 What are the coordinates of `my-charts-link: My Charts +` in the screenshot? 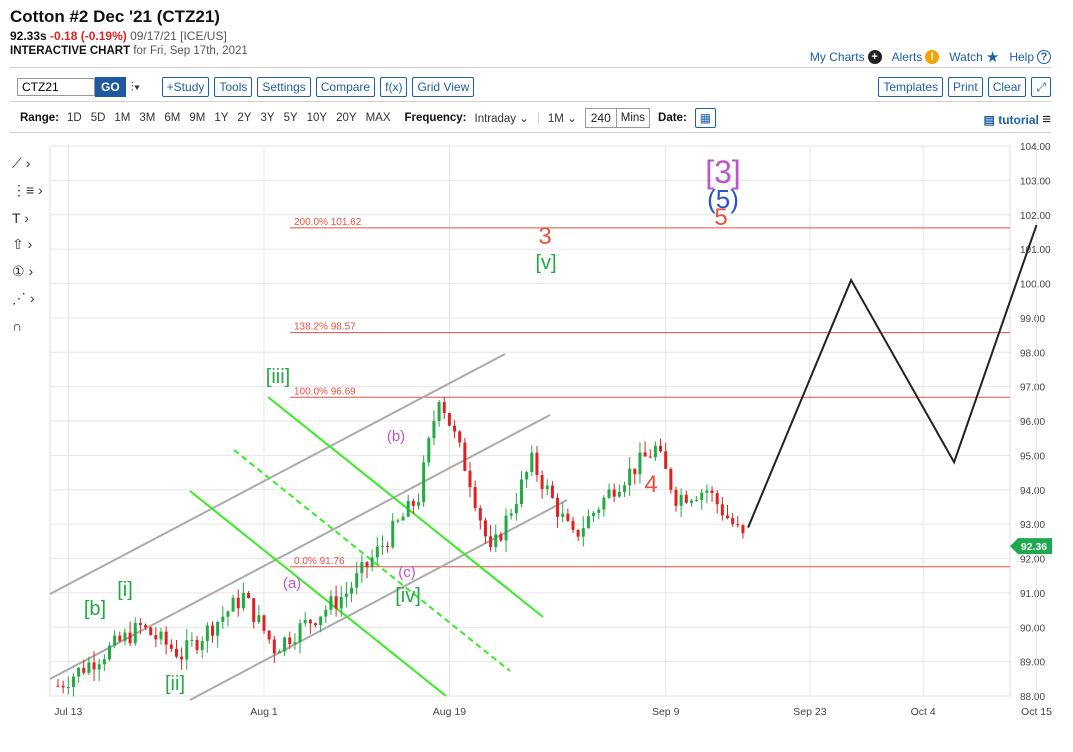 It's located at (846, 57).